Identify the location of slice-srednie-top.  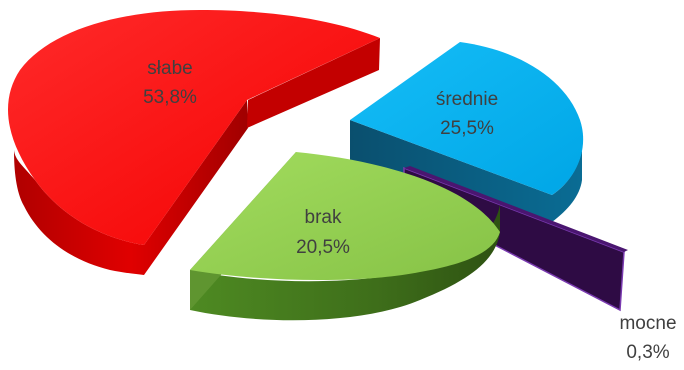
(467, 118).